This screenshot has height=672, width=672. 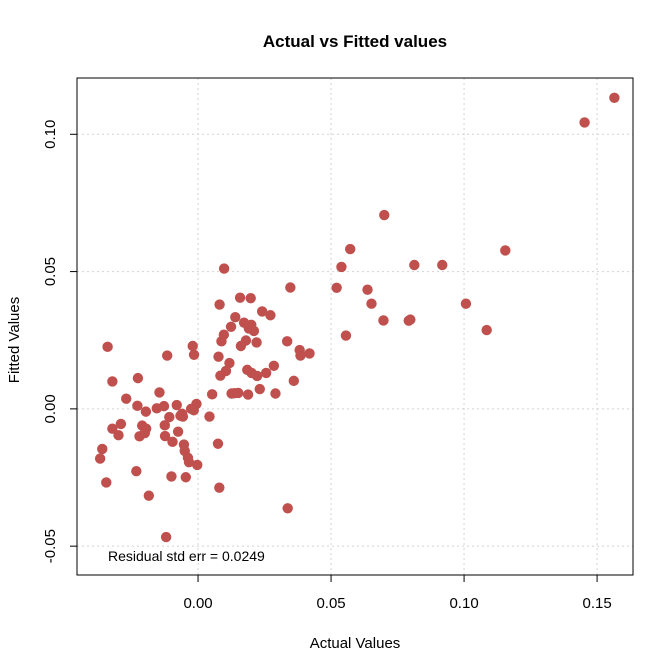 I want to click on y-axis-label: Fitted Values, so click(x=14, y=340).